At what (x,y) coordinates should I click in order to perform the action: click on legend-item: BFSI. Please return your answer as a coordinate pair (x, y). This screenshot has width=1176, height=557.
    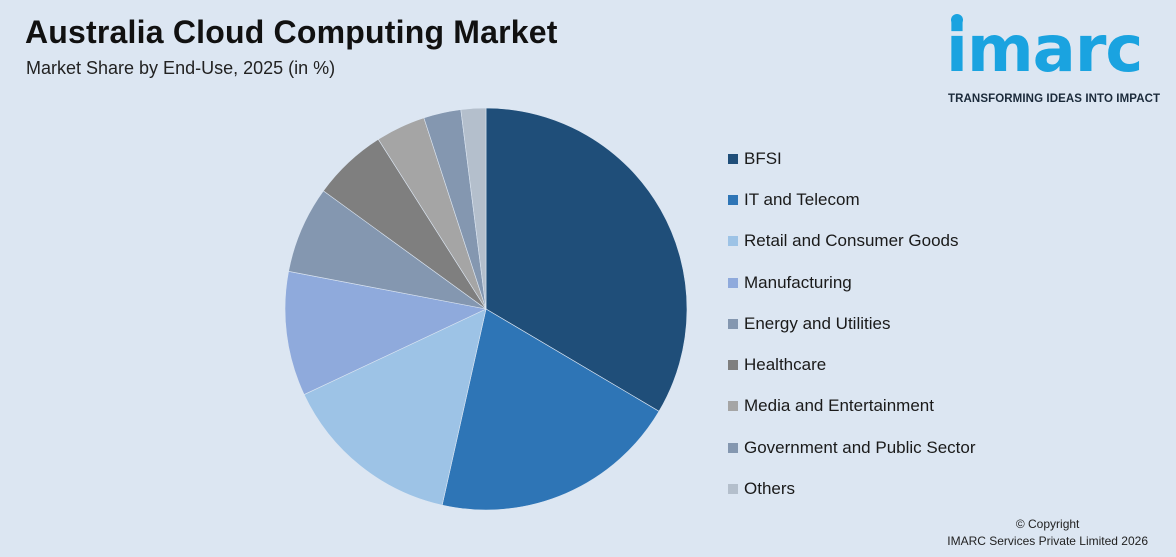
    Looking at the image, I should click on (852, 158).